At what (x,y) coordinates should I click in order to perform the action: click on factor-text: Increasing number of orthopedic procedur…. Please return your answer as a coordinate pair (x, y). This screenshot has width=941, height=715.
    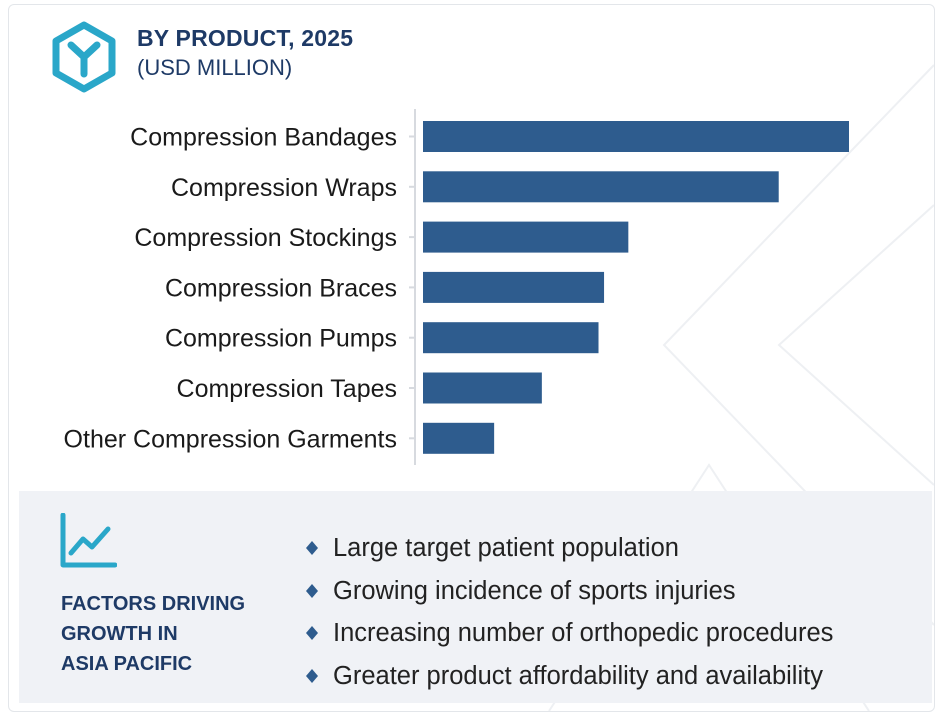
    Looking at the image, I should click on (583, 633).